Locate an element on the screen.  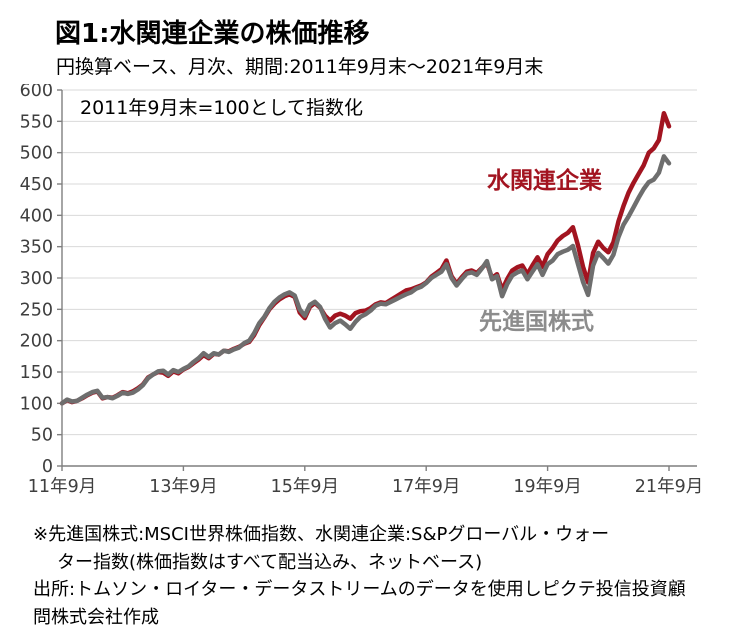
x-tick-label: 11年9月 is located at coordinates (62, 487).